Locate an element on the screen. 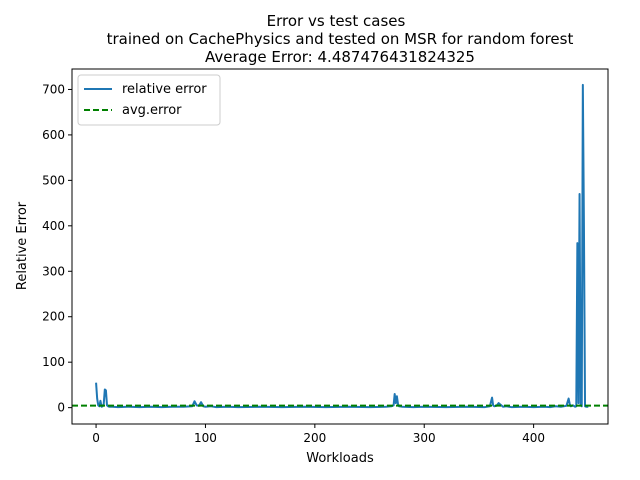  legend: relative error avg.error is located at coordinates (149, 100).